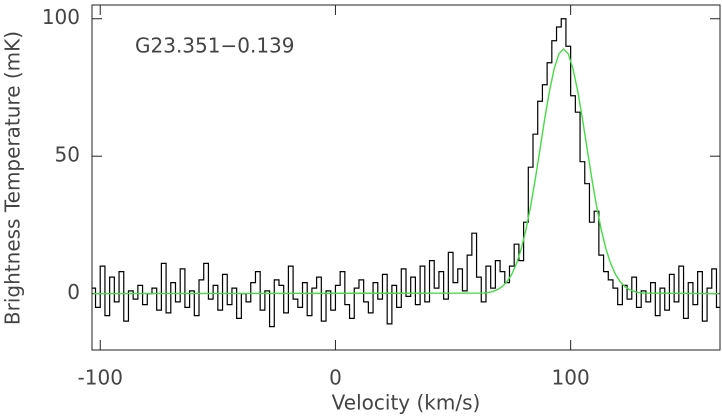 The height and width of the screenshot is (419, 722). Describe the element at coordinates (67, 155) in the screenshot. I see `y-tick-label: 50` at that location.